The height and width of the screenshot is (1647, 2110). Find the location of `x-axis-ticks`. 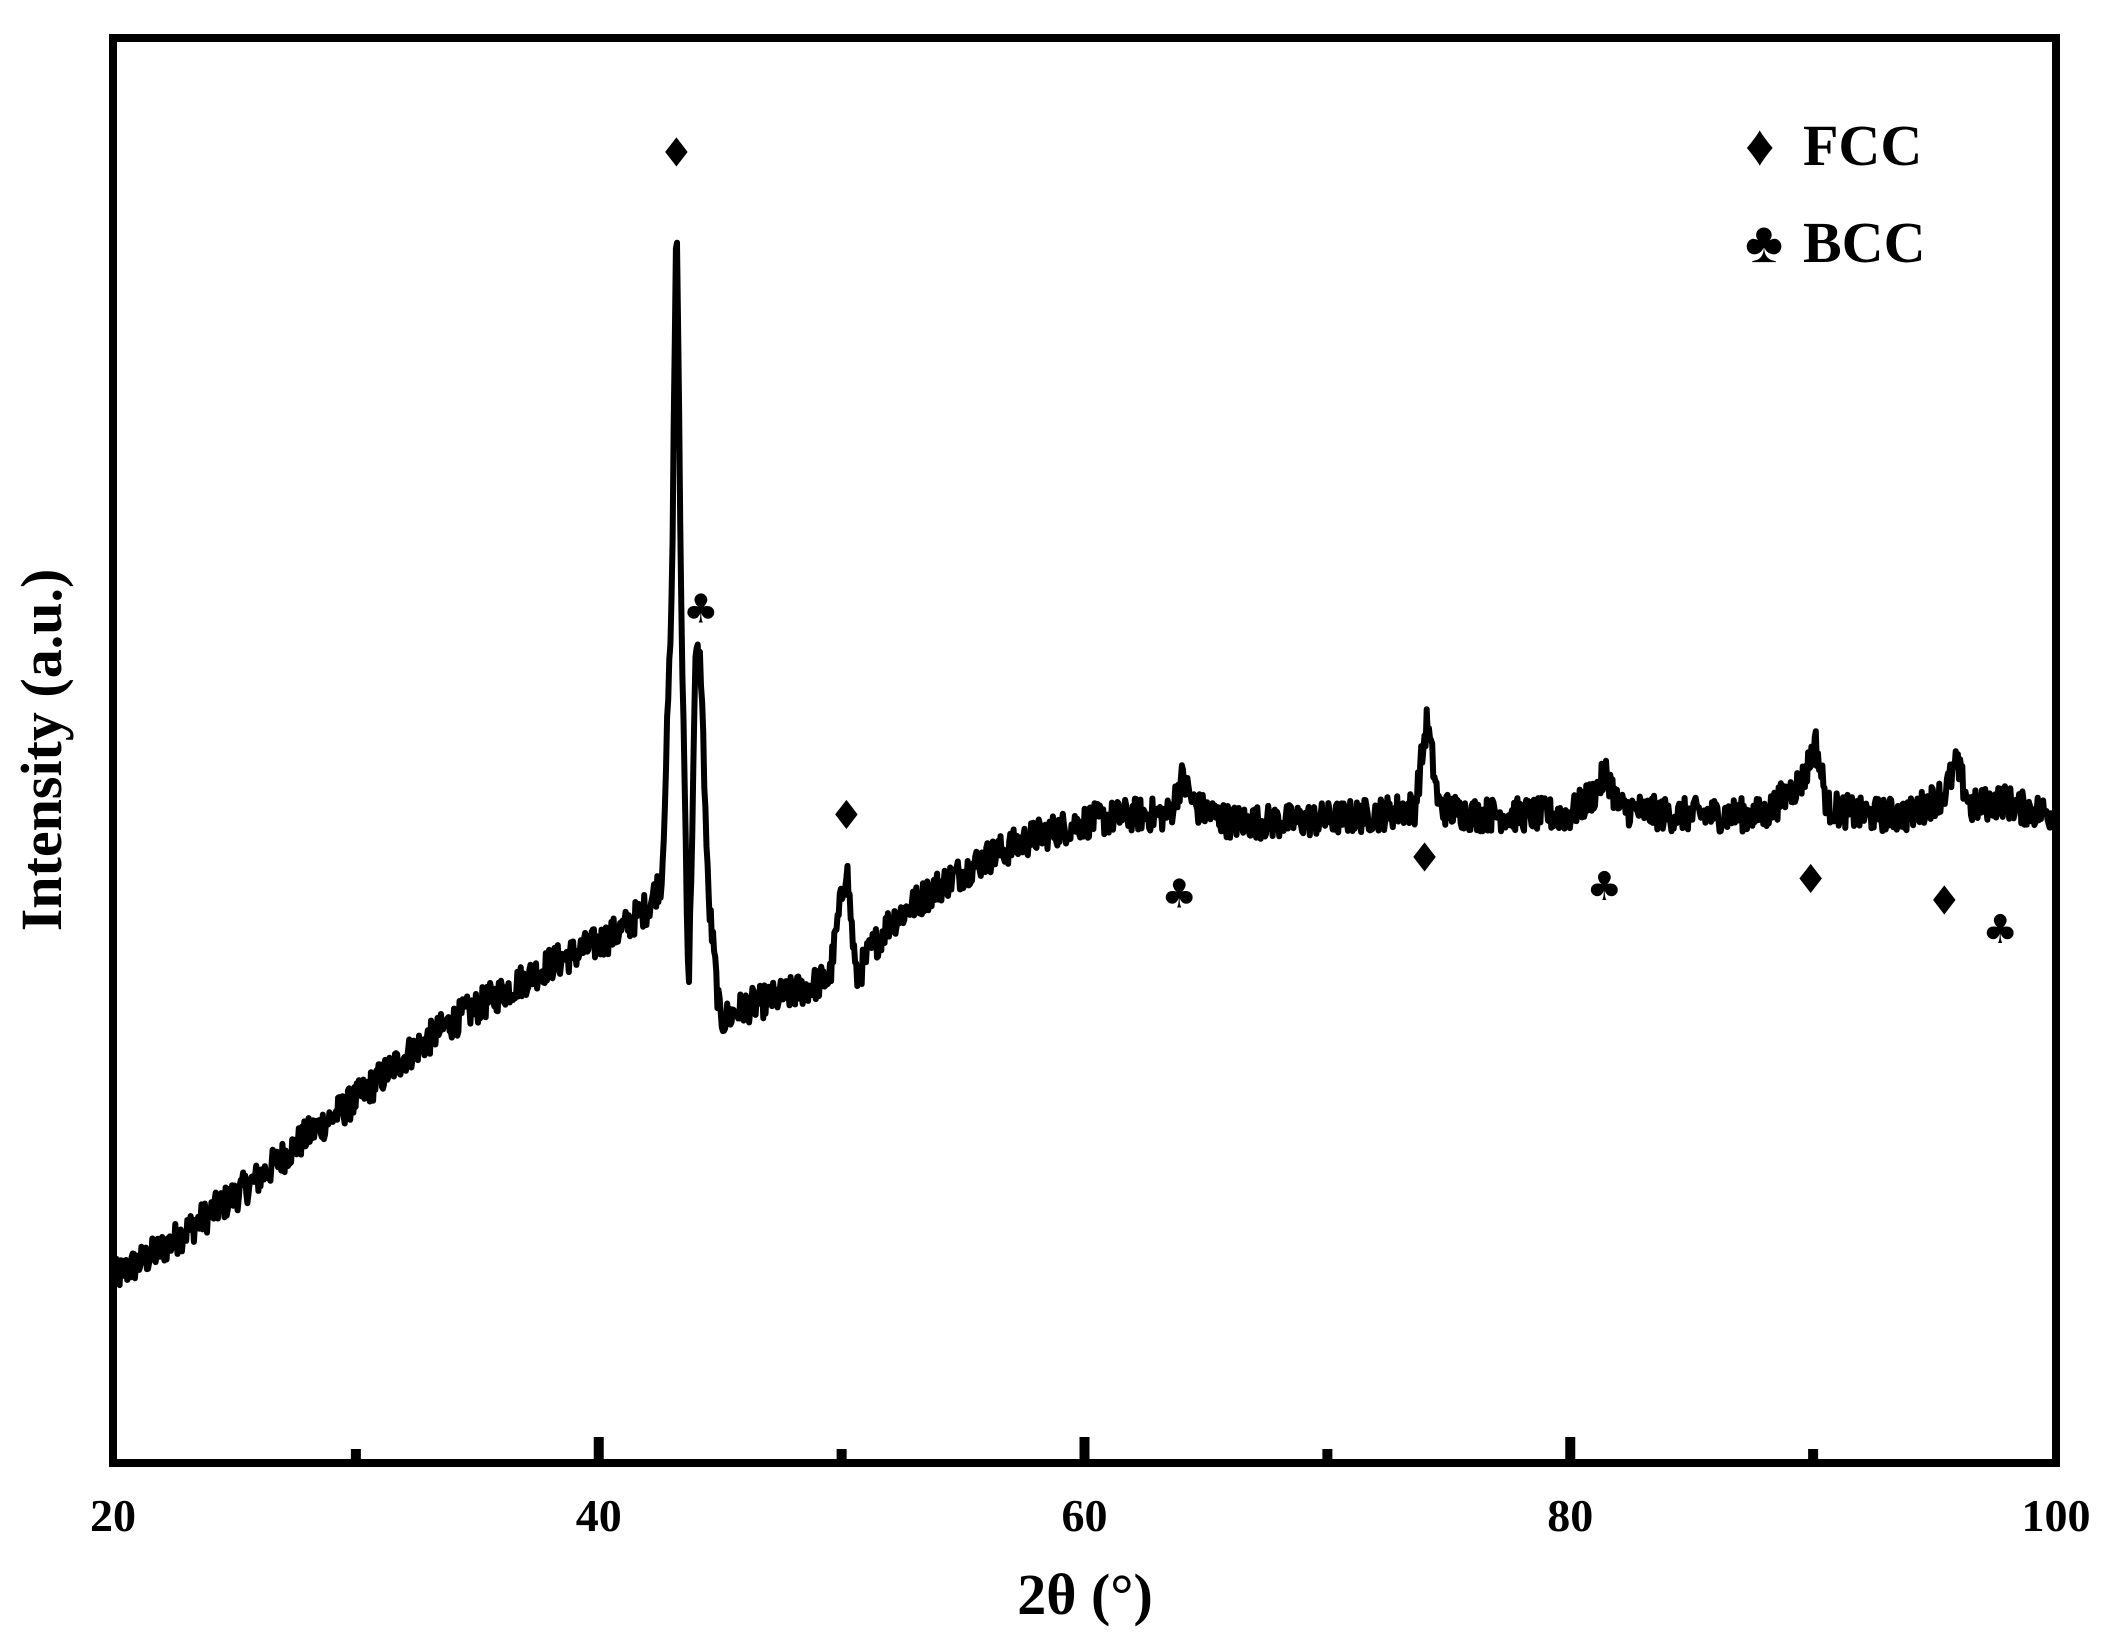

x-axis-ticks is located at coordinates (1084, 1450).